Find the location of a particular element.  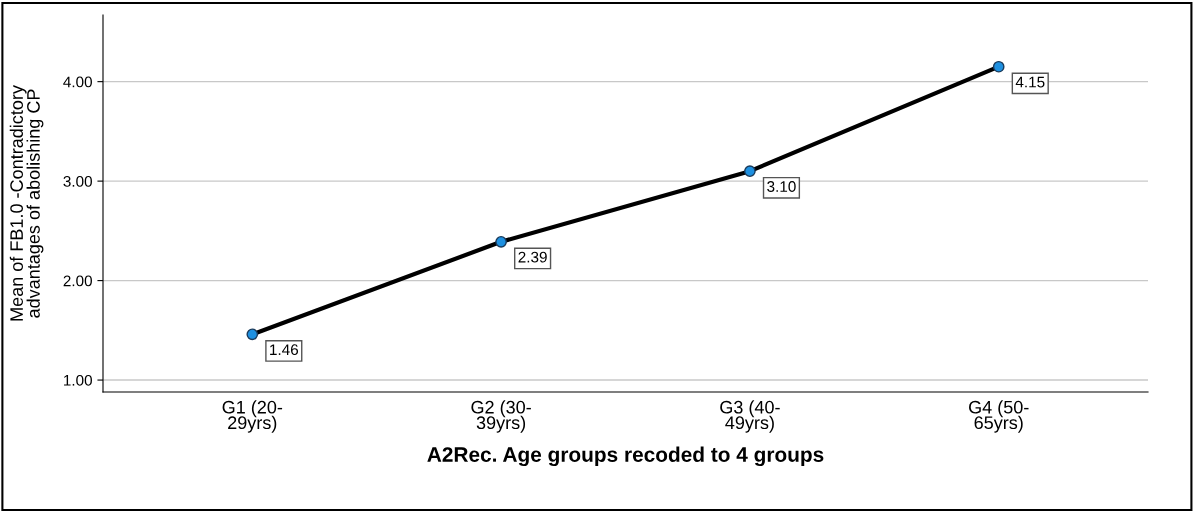

y-tick-label: 1.00 is located at coordinates (78, 380).